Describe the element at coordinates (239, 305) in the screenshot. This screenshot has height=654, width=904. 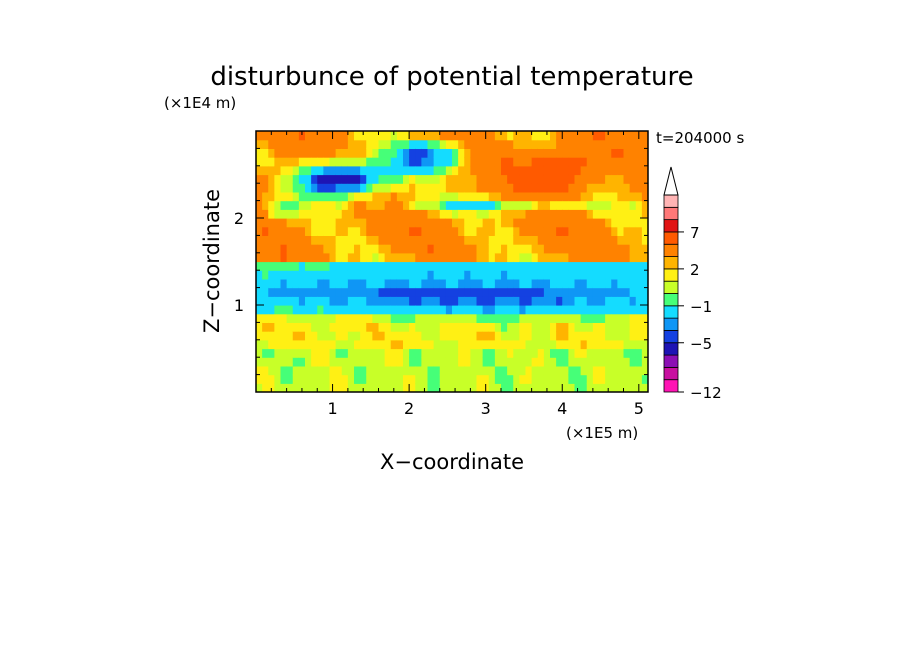
I see `y-tick-label: 1` at that location.